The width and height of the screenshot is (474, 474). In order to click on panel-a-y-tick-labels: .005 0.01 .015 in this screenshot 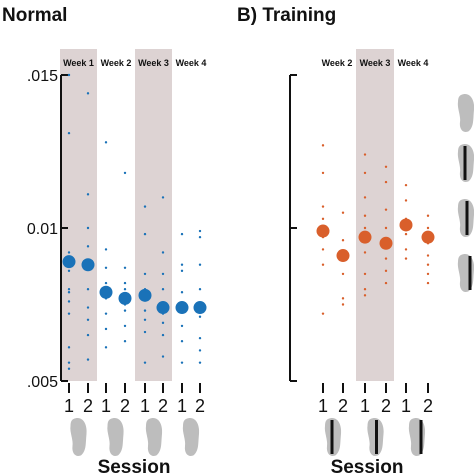, I will do `click(42, 229)`.